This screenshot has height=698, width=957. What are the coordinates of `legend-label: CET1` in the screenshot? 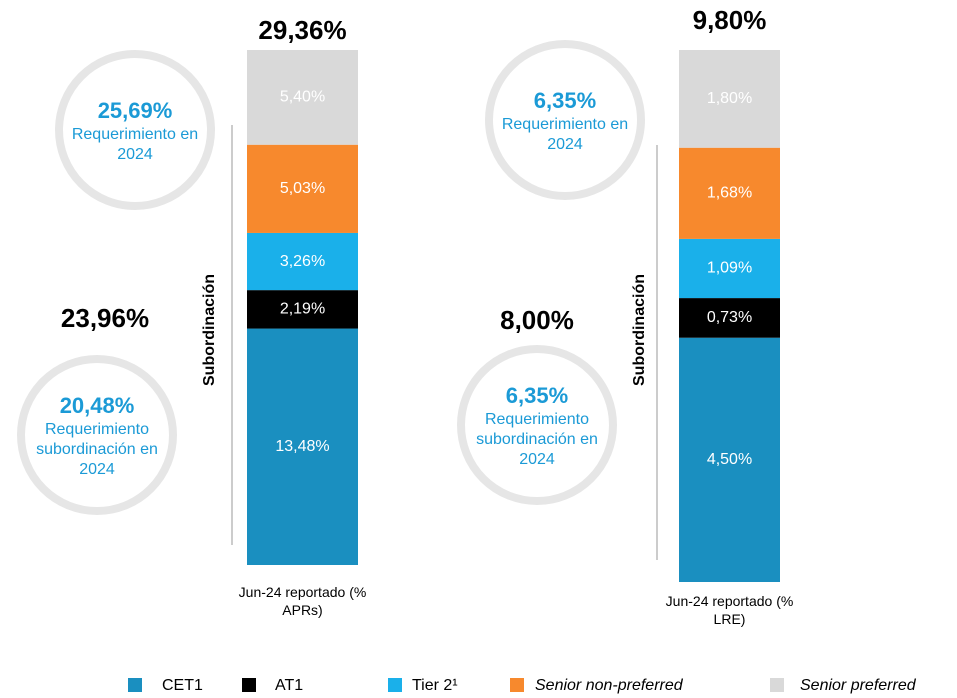 It's located at (182, 685).